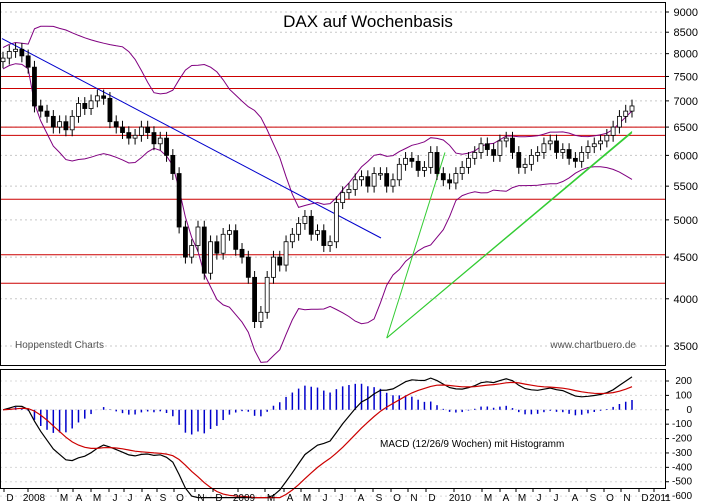  What do you see at coordinates (689, 410) in the screenshot?
I see `macd-tick-label: 0` at bounding box center [689, 410].